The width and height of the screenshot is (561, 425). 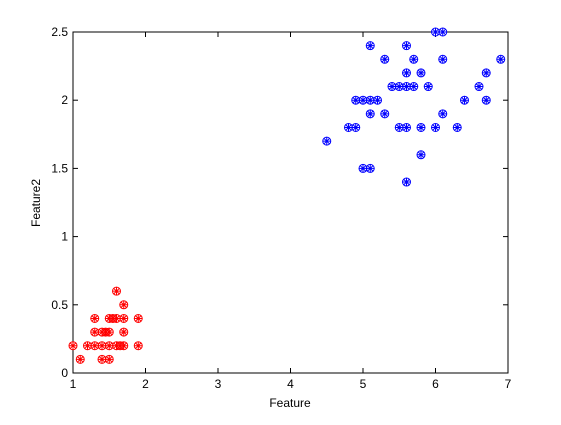 What do you see at coordinates (363, 384) in the screenshot?
I see `x-tick-label: 5` at bounding box center [363, 384].